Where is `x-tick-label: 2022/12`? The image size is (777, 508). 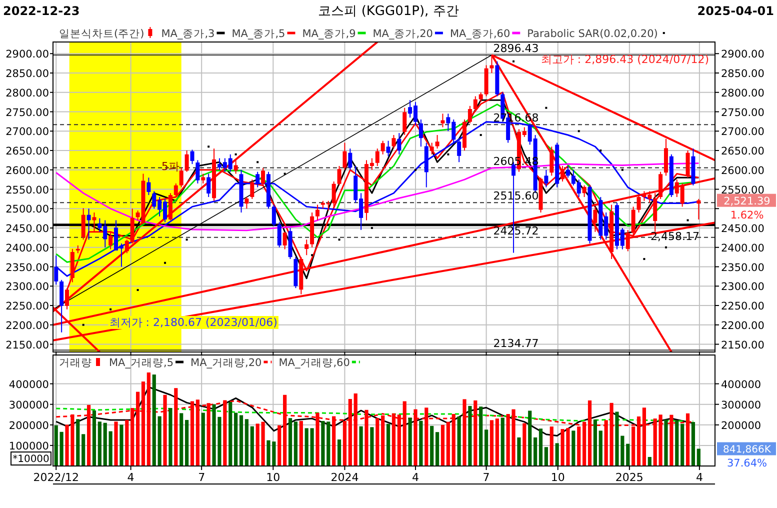
x-tick-label: 2022/12 is located at coordinates (56, 477).